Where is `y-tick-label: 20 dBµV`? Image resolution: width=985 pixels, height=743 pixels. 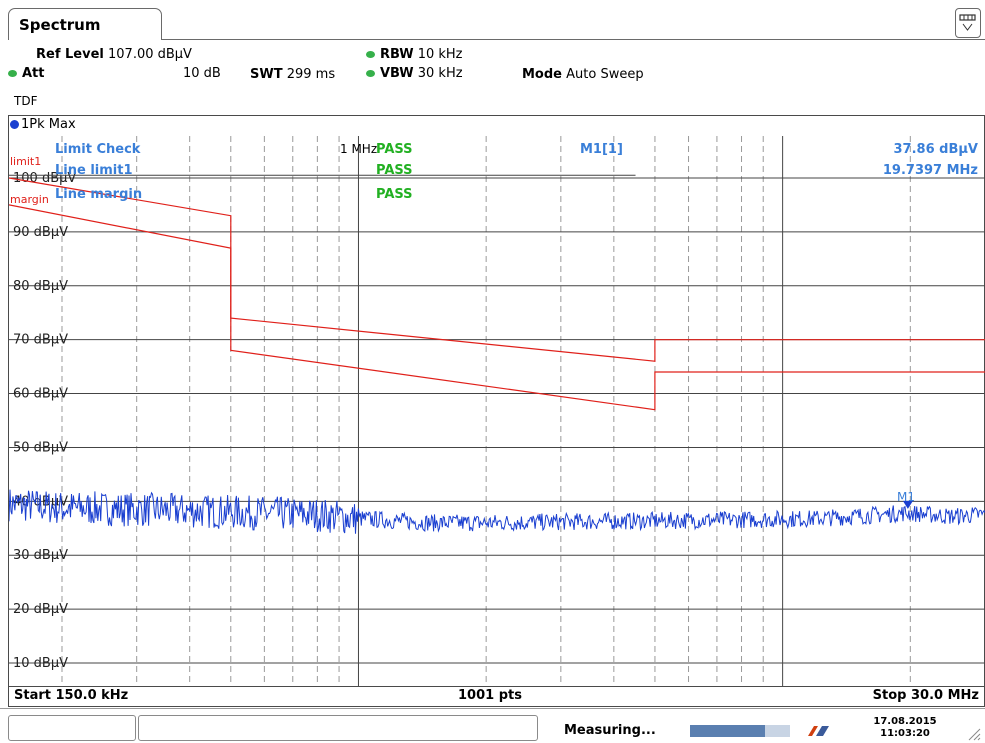
y-tick-label: 20 dBµV is located at coordinates (40, 609).